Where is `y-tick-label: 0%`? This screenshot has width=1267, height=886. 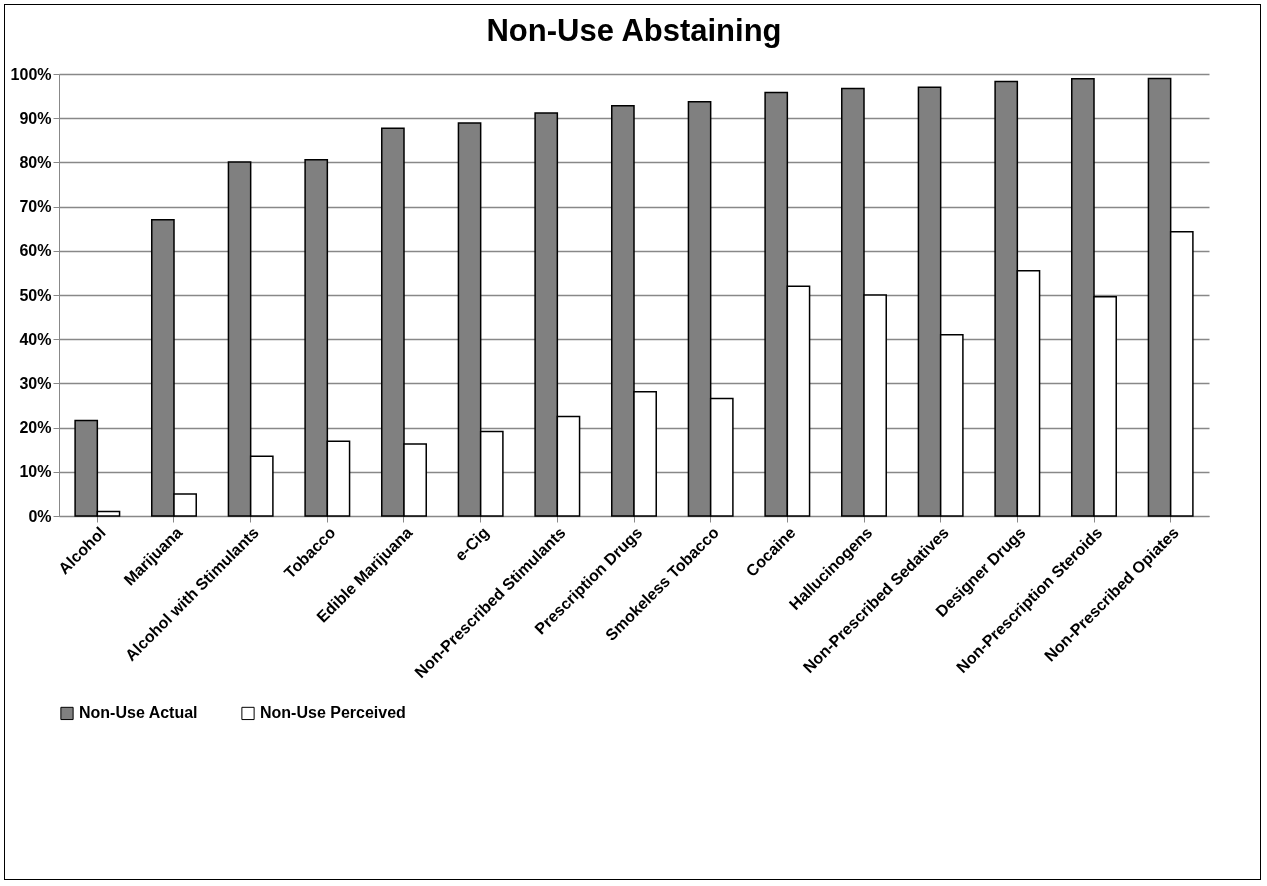
y-tick-label: 0% is located at coordinates (40, 516).